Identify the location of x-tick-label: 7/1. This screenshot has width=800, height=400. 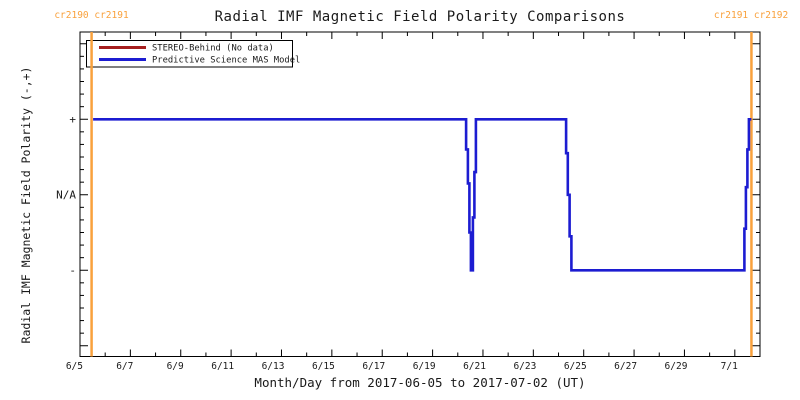
(729, 366).